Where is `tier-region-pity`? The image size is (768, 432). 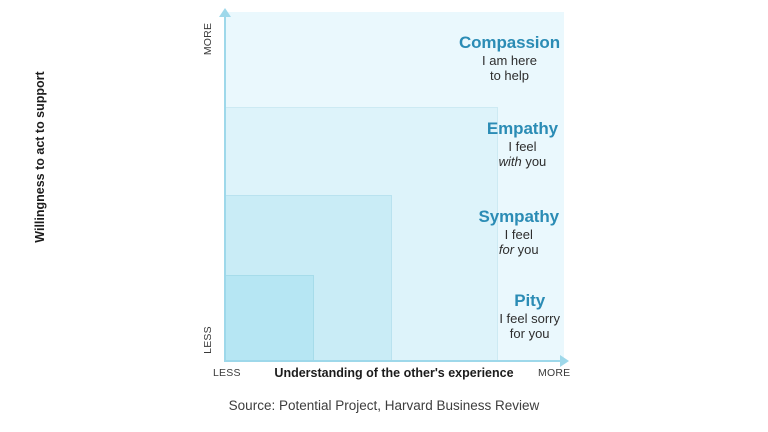 tier-region-pity is located at coordinates (270, 317).